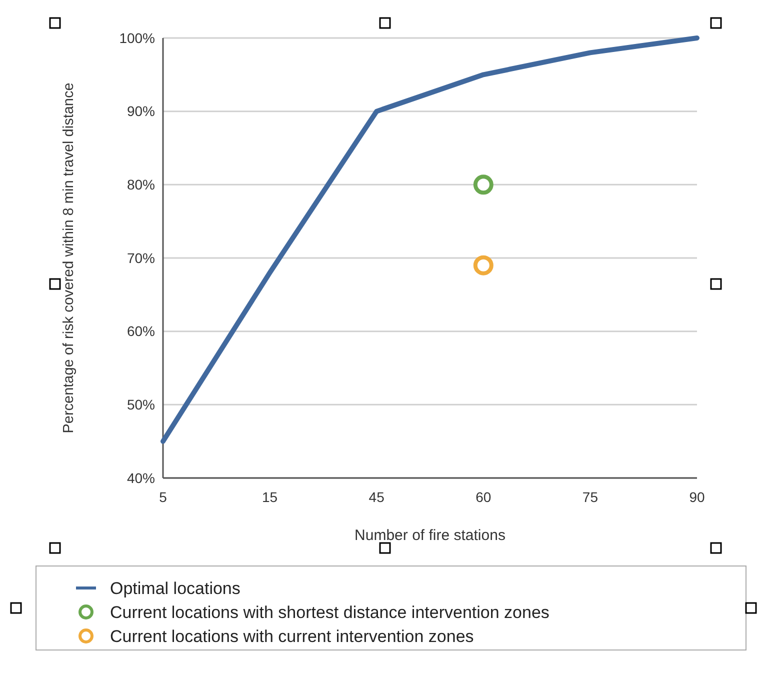 The image size is (765, 676). What do you see at coordinates (430, 535) in the screenshot?
I see `x-axis-title: Number of fire stations` at bounding box center [430, 535].